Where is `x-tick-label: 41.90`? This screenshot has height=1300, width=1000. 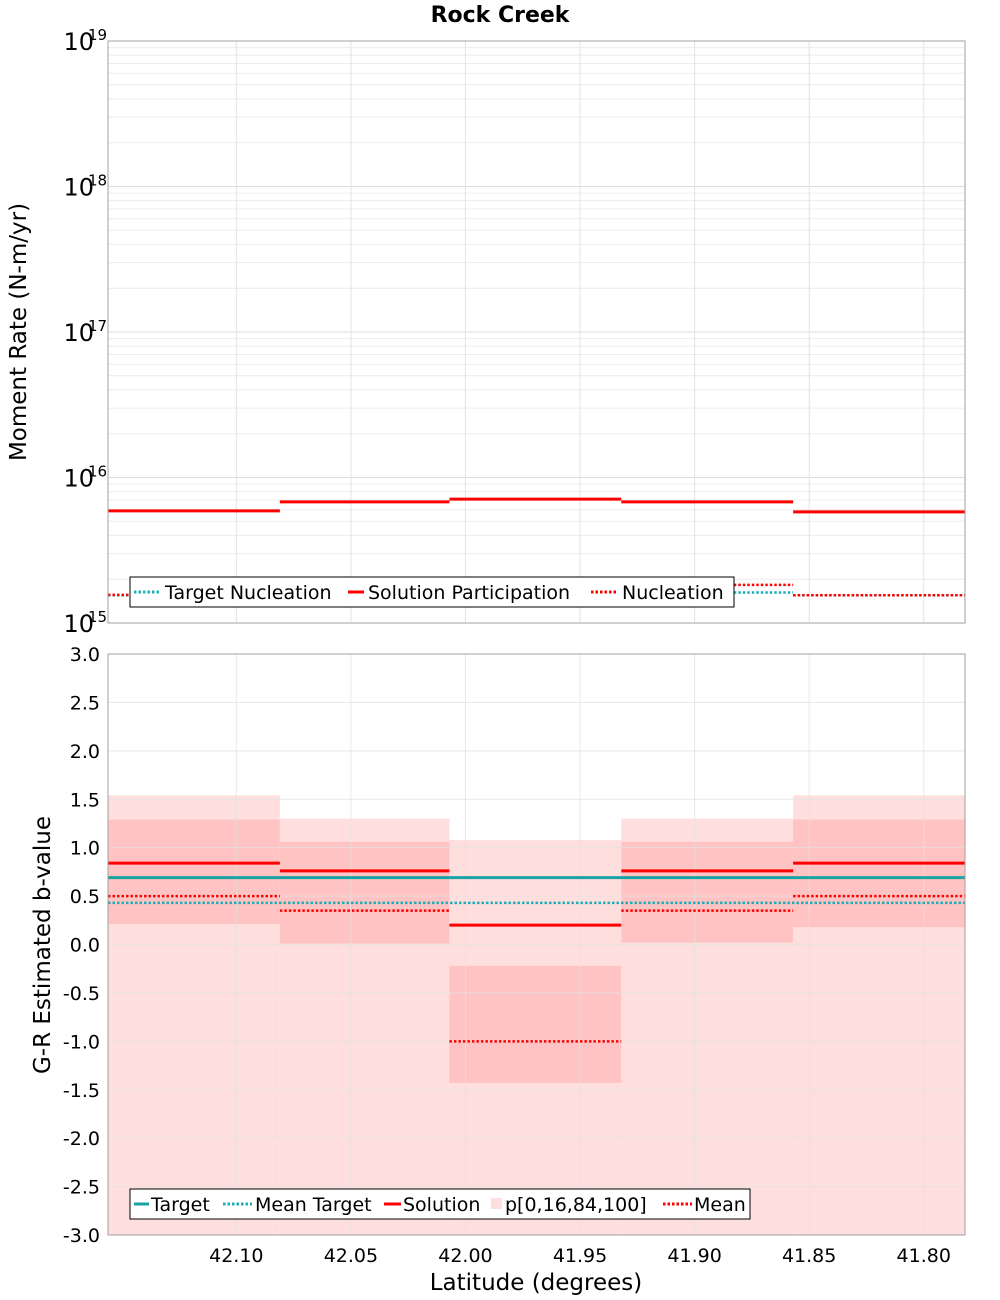
x-tick-label: 41.90 is located at coordinates (694, 1256).